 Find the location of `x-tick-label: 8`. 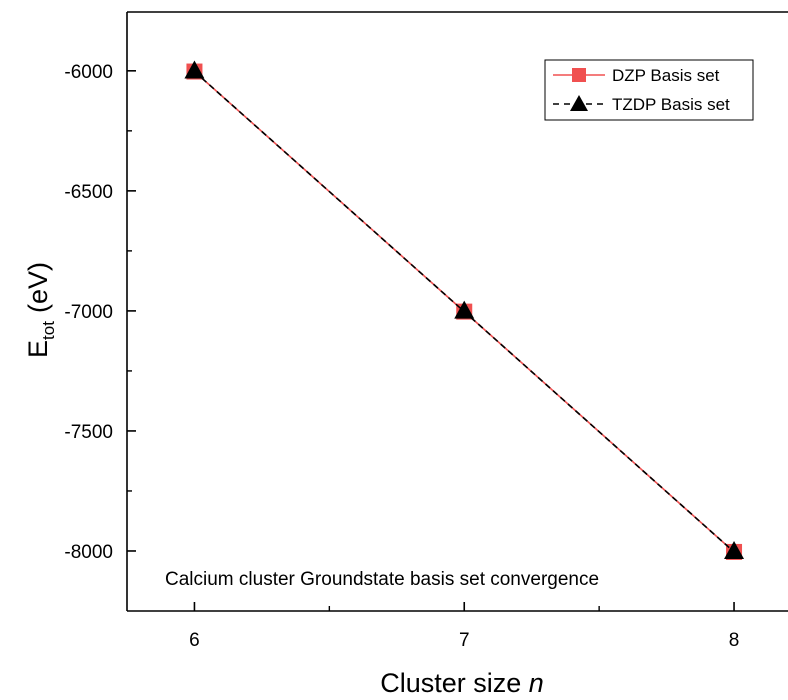

x-tick-label: 8 is located at coordinates (734, 640).